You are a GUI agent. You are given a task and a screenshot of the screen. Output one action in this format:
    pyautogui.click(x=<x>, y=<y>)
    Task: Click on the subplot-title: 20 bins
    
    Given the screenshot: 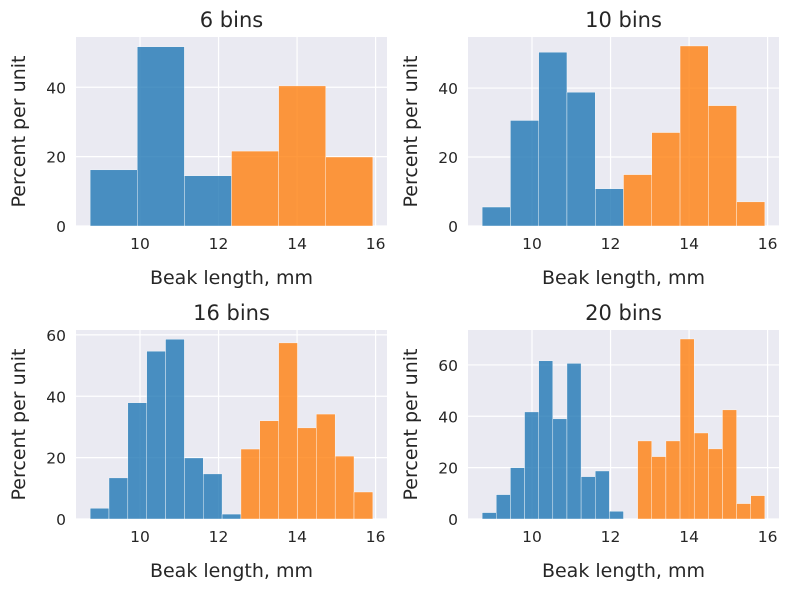 What is the action you would take?
    pyautogui.click(x=623, y=313)
    